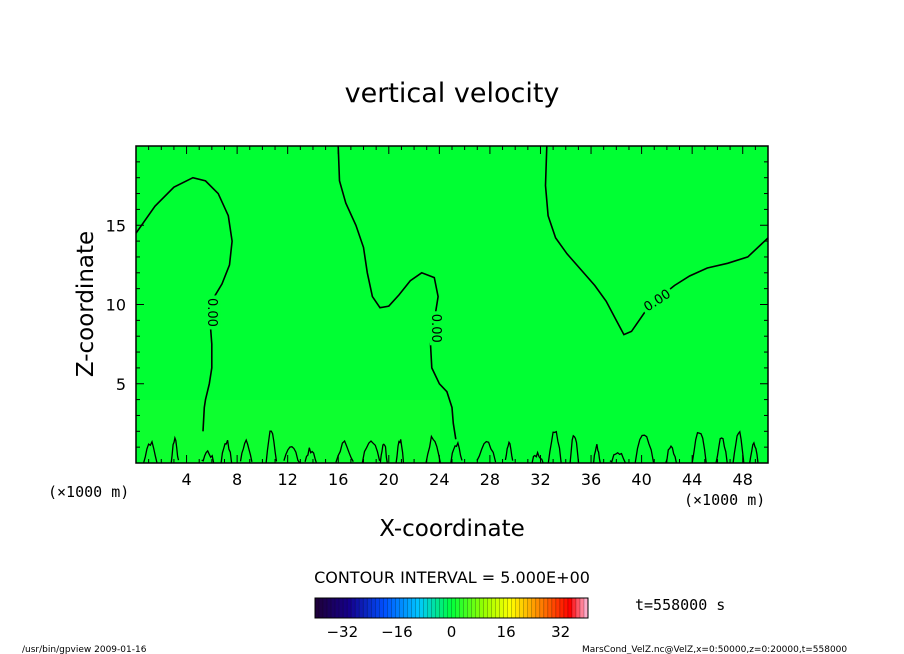 The image size is (904, 654). Describe the element at coordinates (452, 93) in the screenshot. I see `chart-title: vertical velocity` at that location.